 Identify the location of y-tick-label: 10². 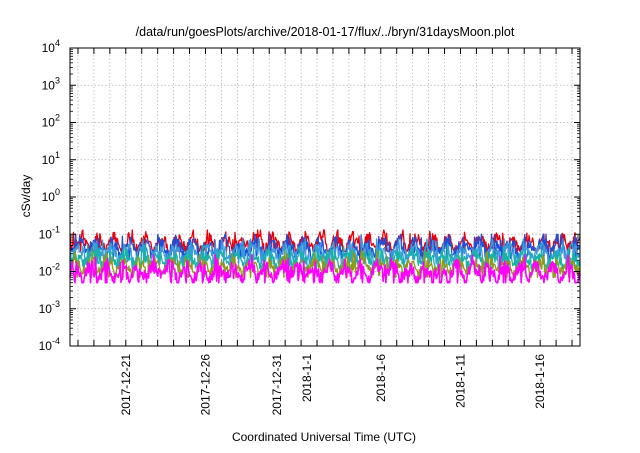
(51, 121).